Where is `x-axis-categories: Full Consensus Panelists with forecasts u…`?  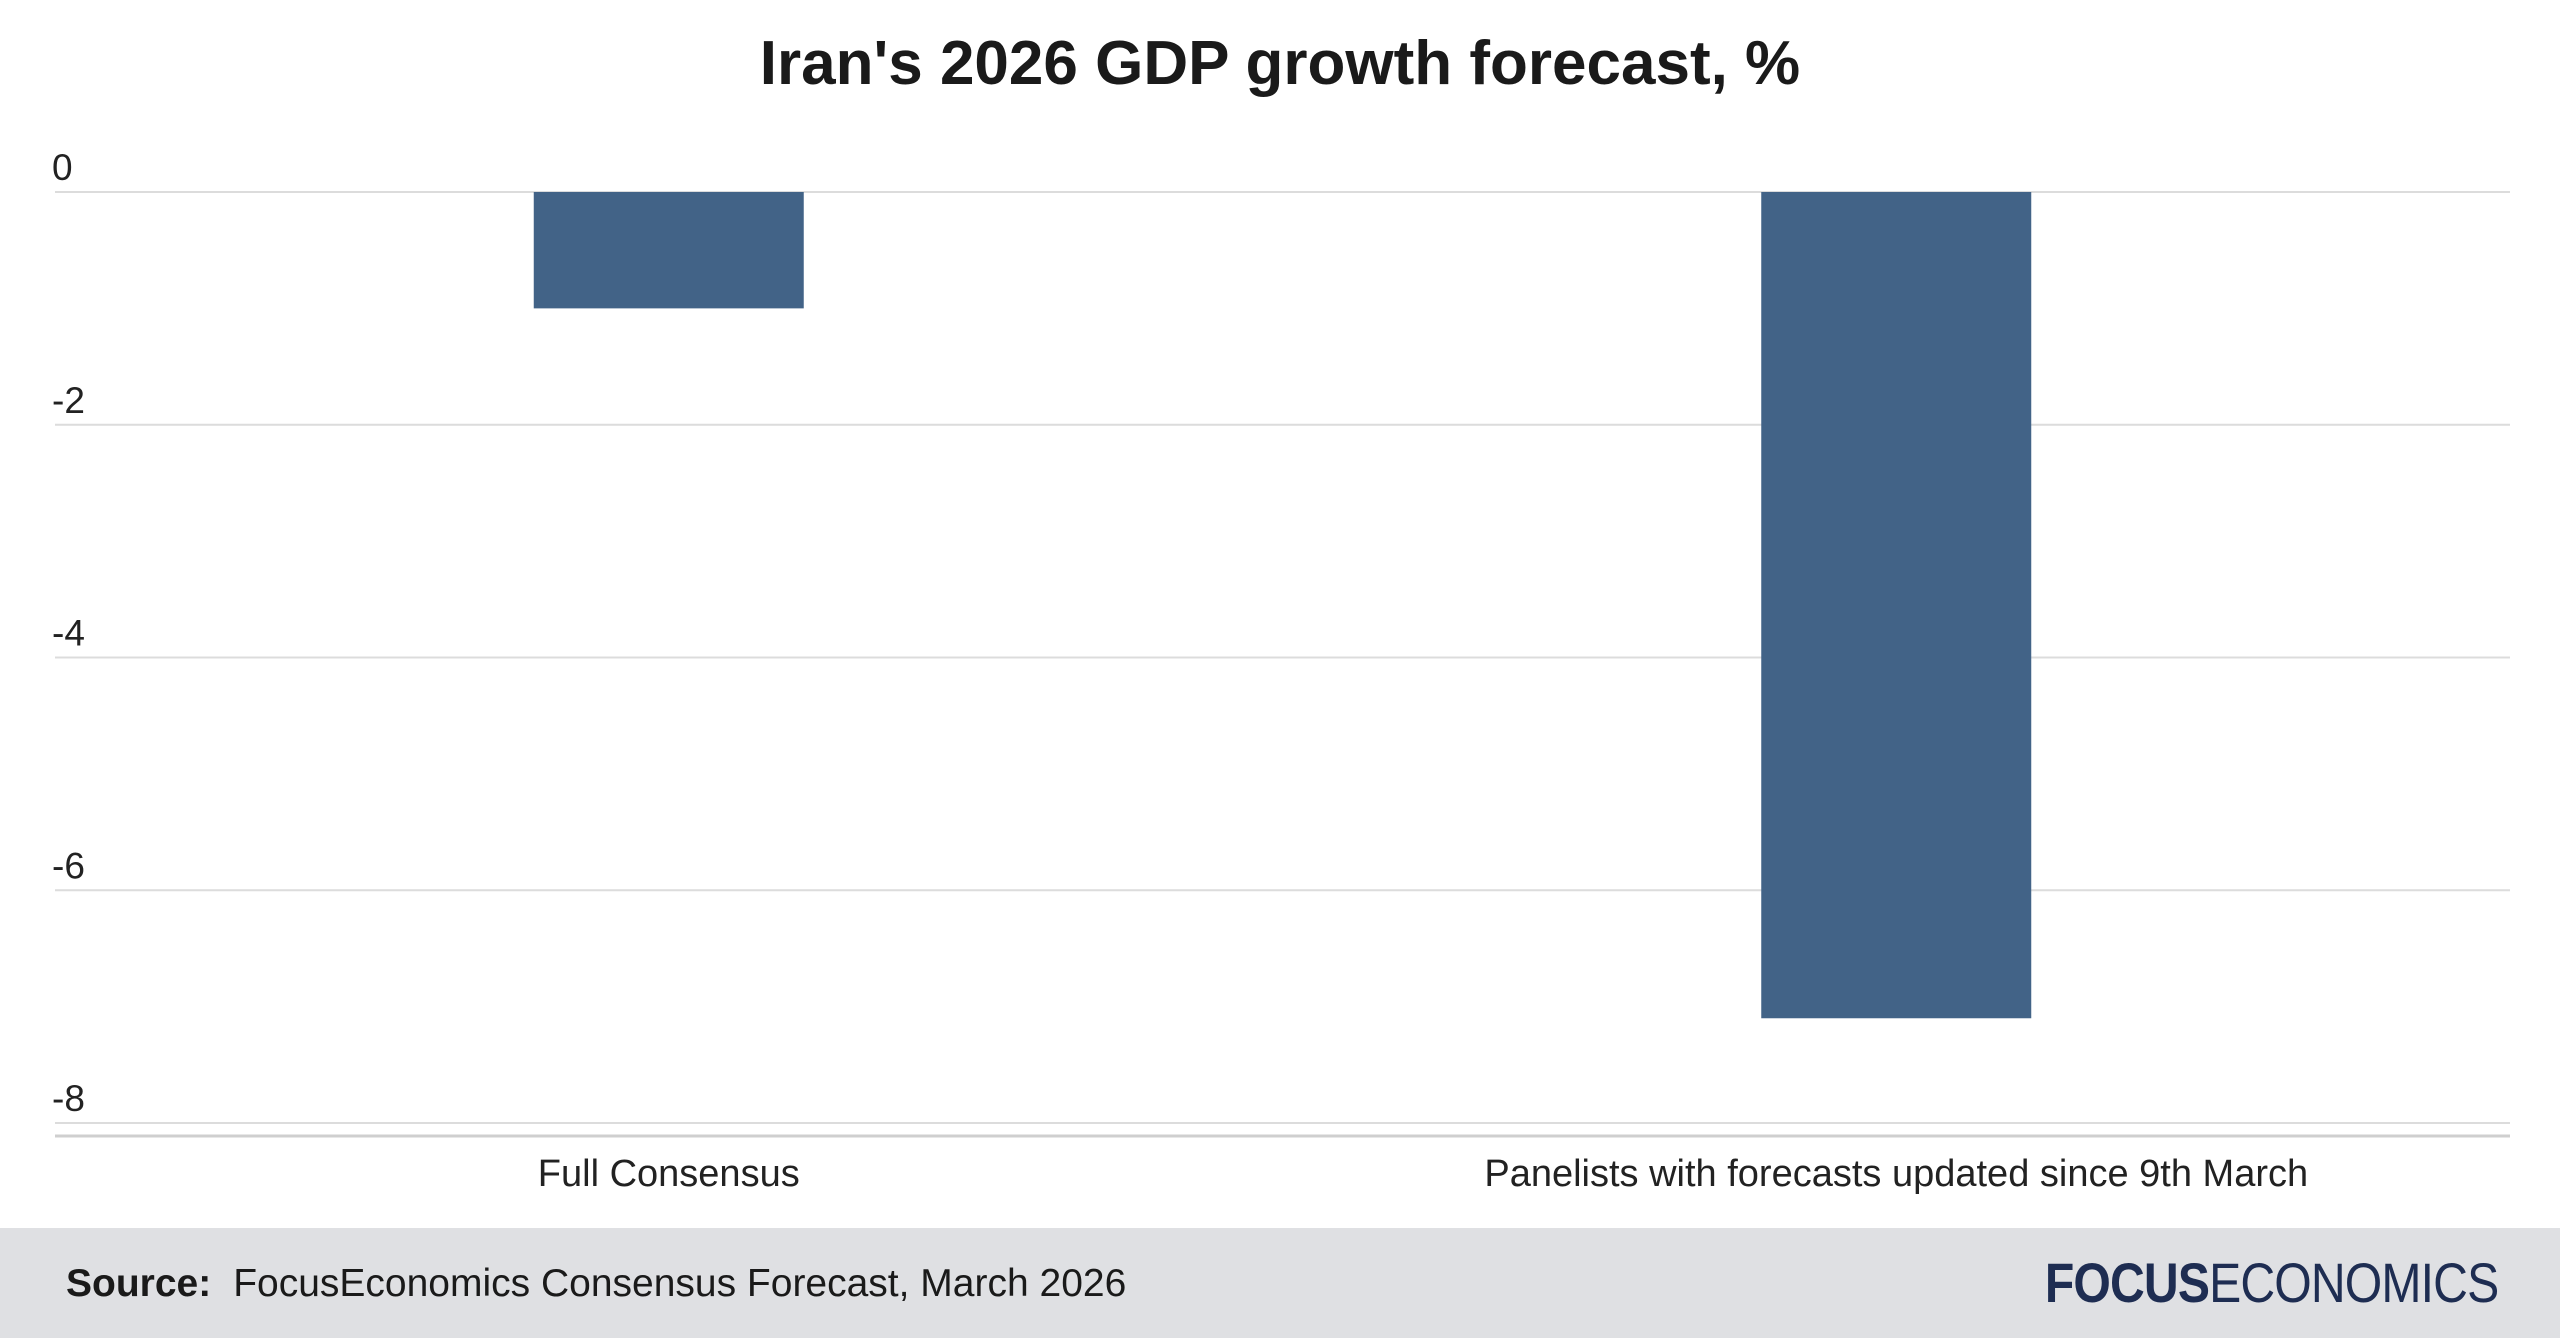 x-axis-categories: Full Consensus Panelists with forecasts u… is located at coordinates (1423, 1174).